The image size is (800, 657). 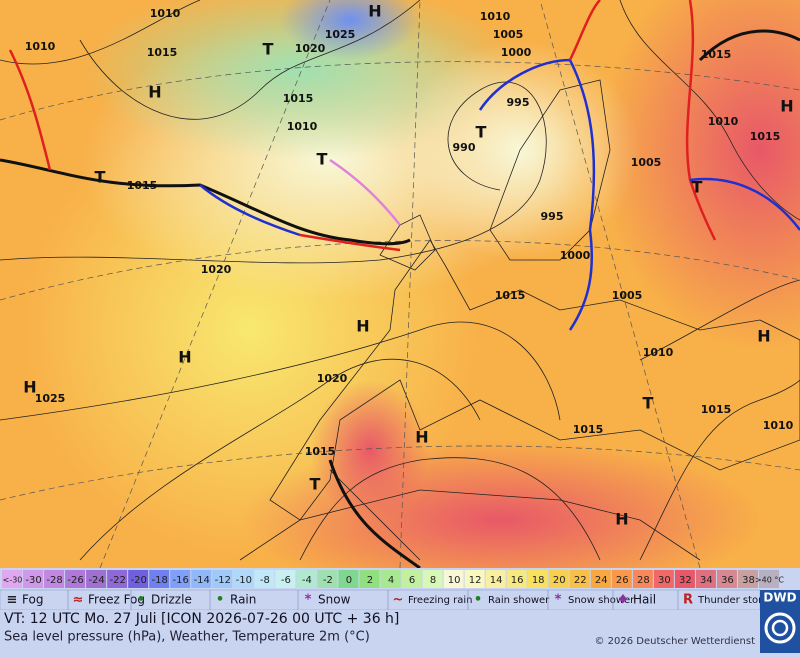 What do you see at coordinates (748, 580) in the screenshot?
I see `scale-label: 38` at bounding box center [748, 580].